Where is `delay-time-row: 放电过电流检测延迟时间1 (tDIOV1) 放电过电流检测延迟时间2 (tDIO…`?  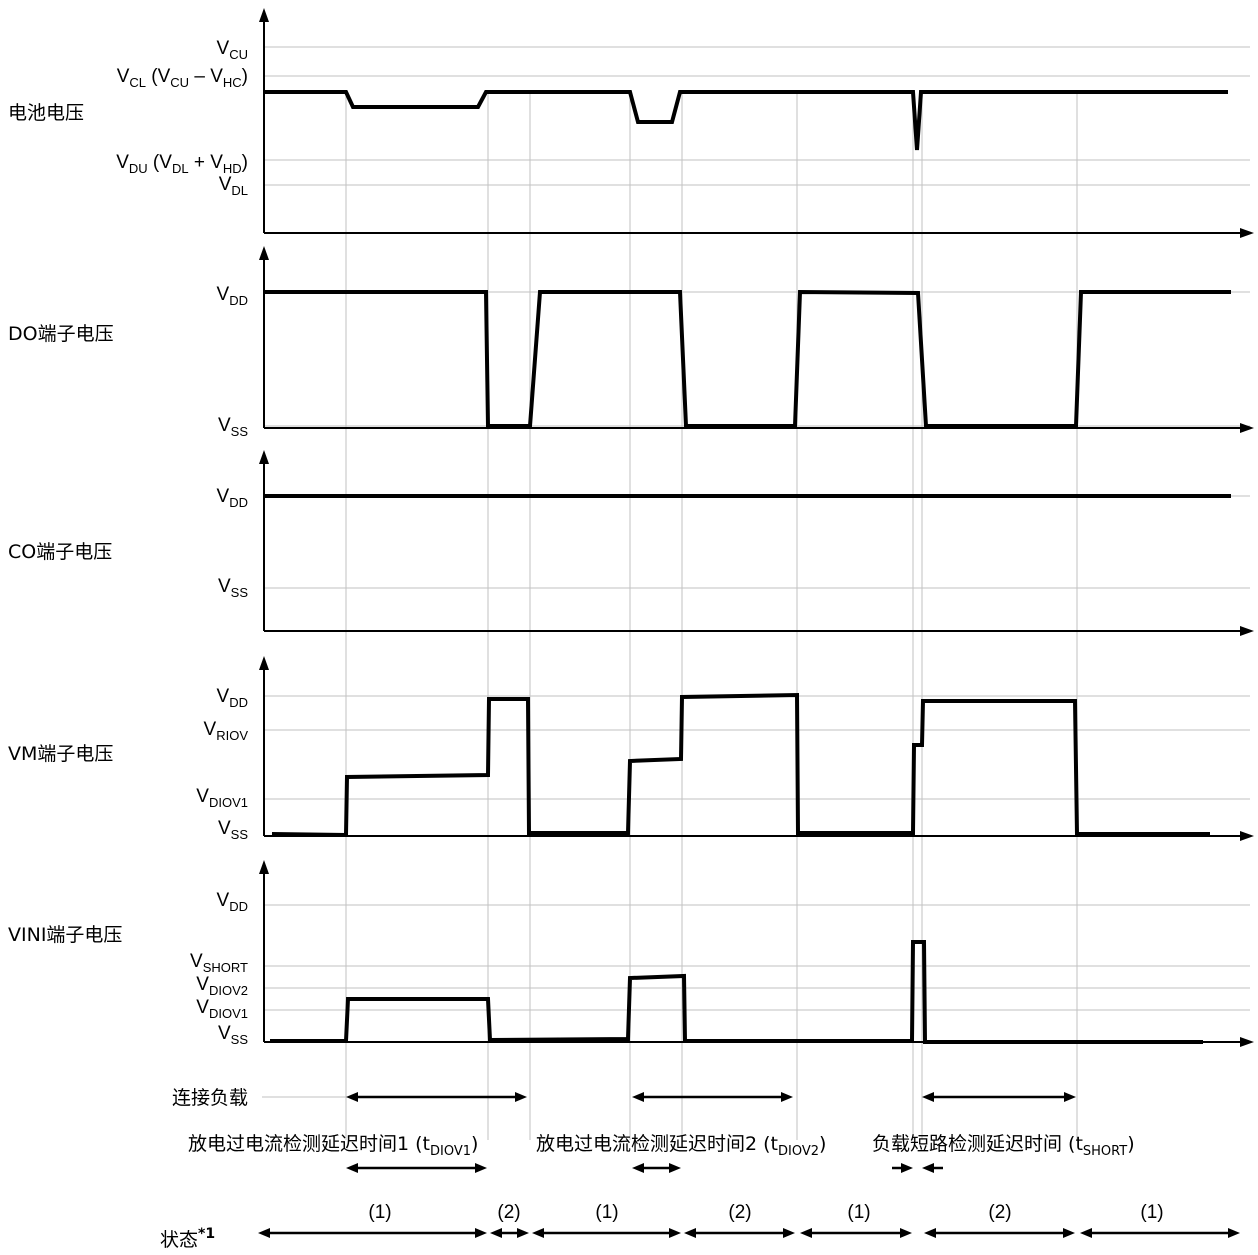
delay-time-row: 放电过电流检测延迟时间1 (tDIOV1) 放电过电流检测延迟时间2 (tDIO… is located at coordinates (661, 1153).